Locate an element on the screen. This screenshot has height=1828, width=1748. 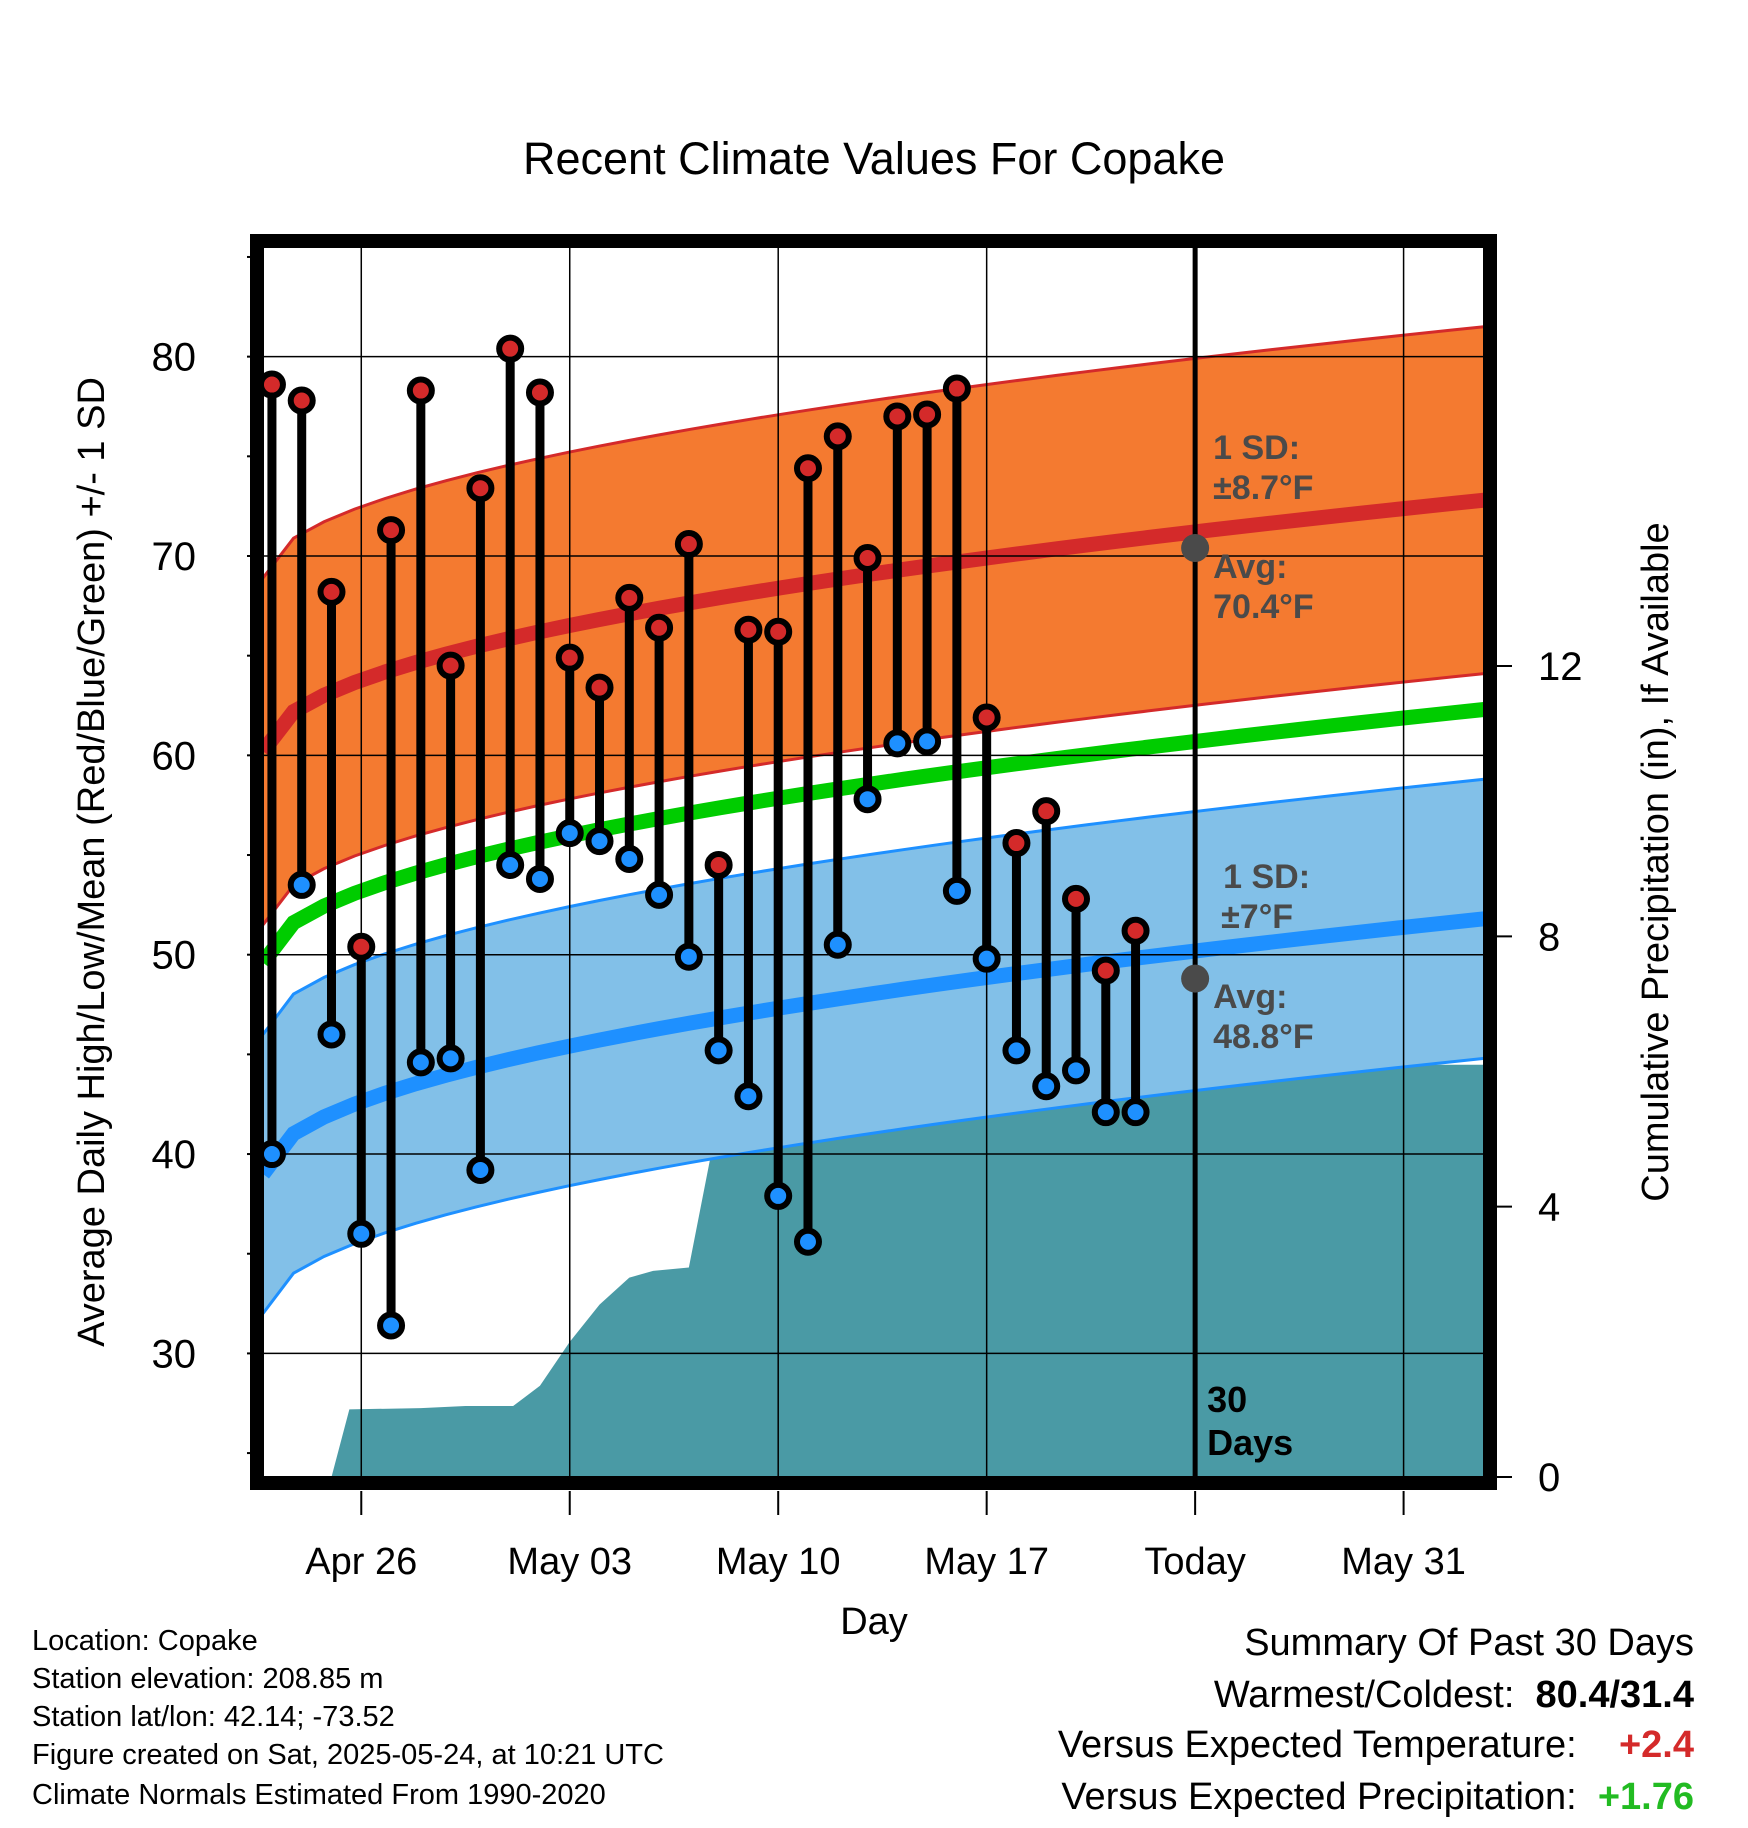
high-sd-value: ±8.7°F is located at coordinates (1263, 488).